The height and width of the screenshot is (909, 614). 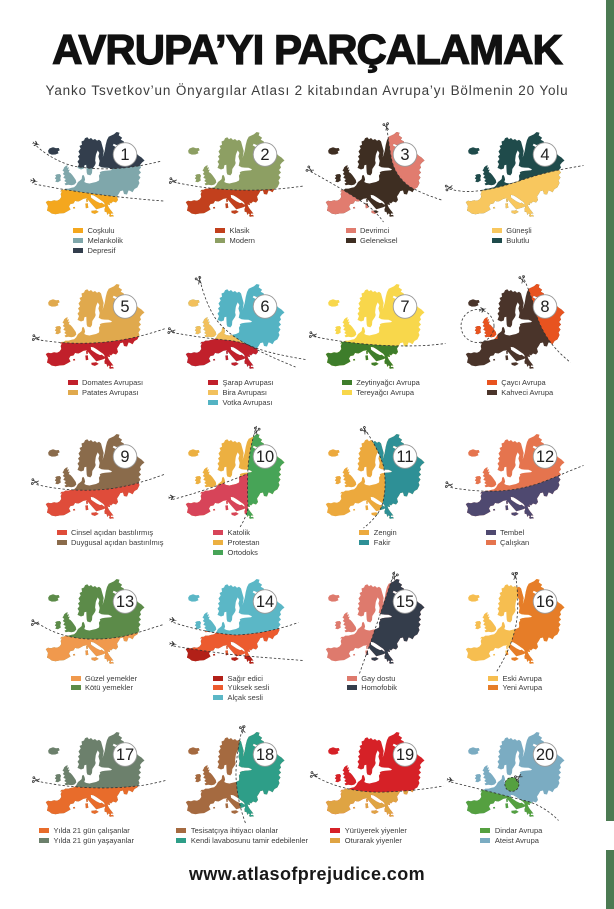 I want to click on svg-text: 6, so click(x=264, y=307).